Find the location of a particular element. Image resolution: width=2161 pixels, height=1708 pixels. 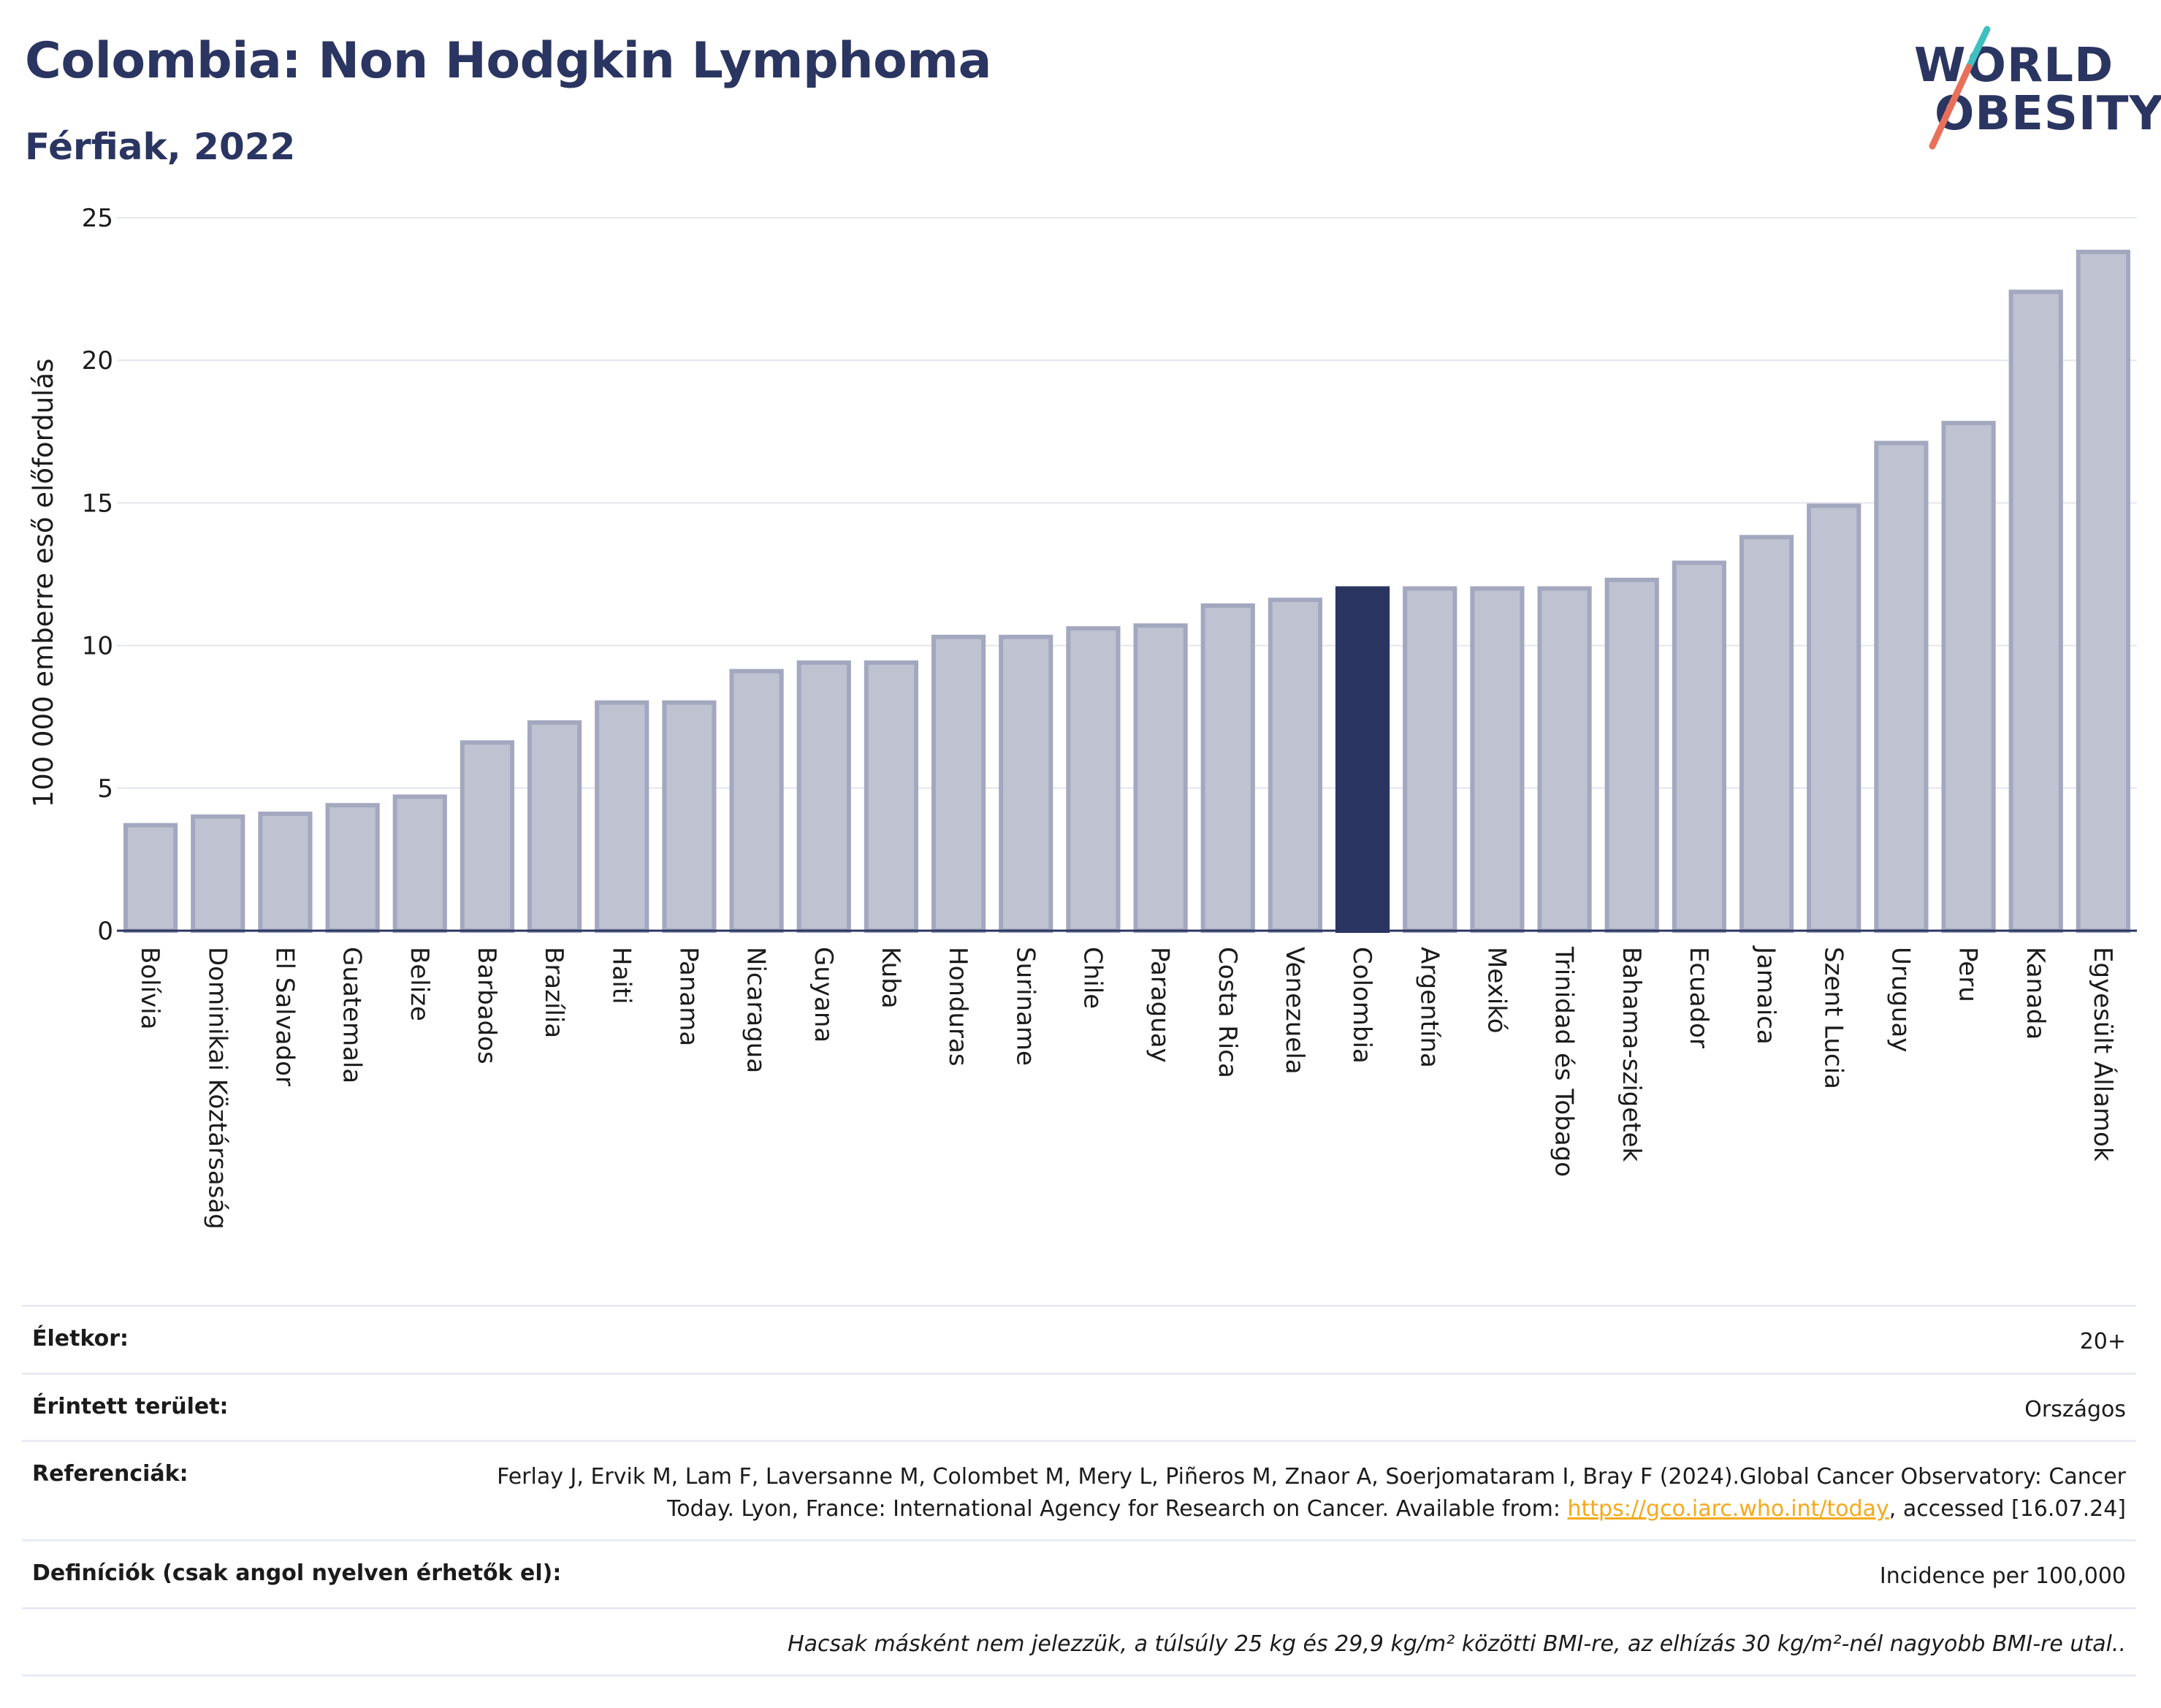

reference-accessed: , accessed [16.07.24] is located at coordinates (2008, 1509).